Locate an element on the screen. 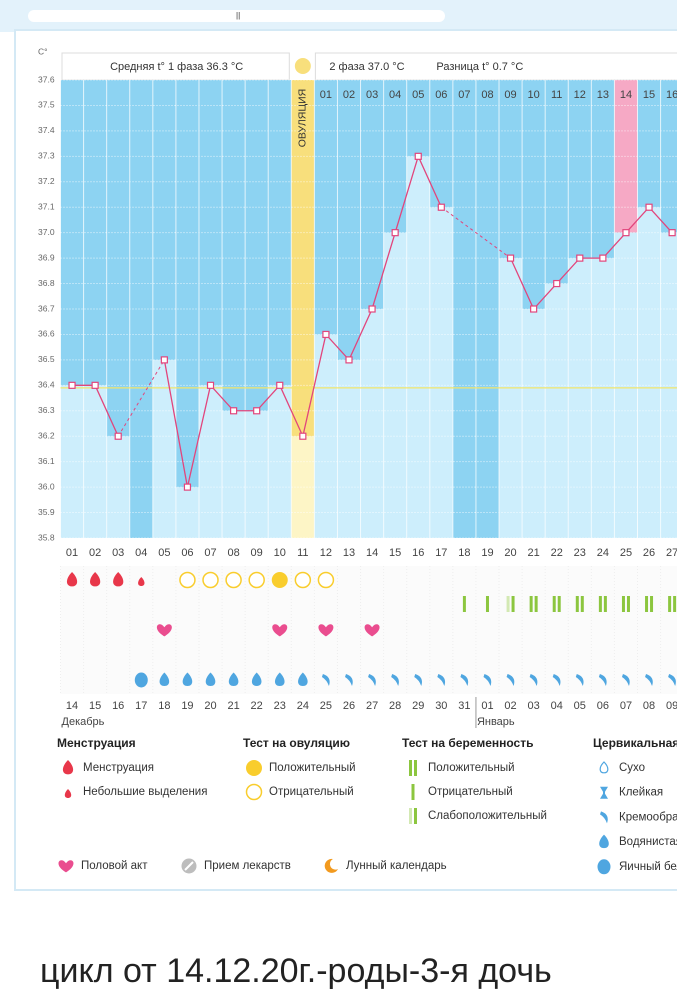  date-label: 22 is located at coordinates (257, 706).